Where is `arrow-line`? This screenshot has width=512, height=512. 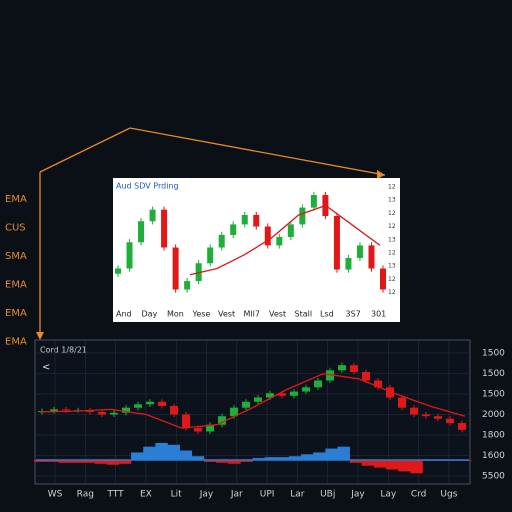
arrow-line is located at coordinates (212, 151).